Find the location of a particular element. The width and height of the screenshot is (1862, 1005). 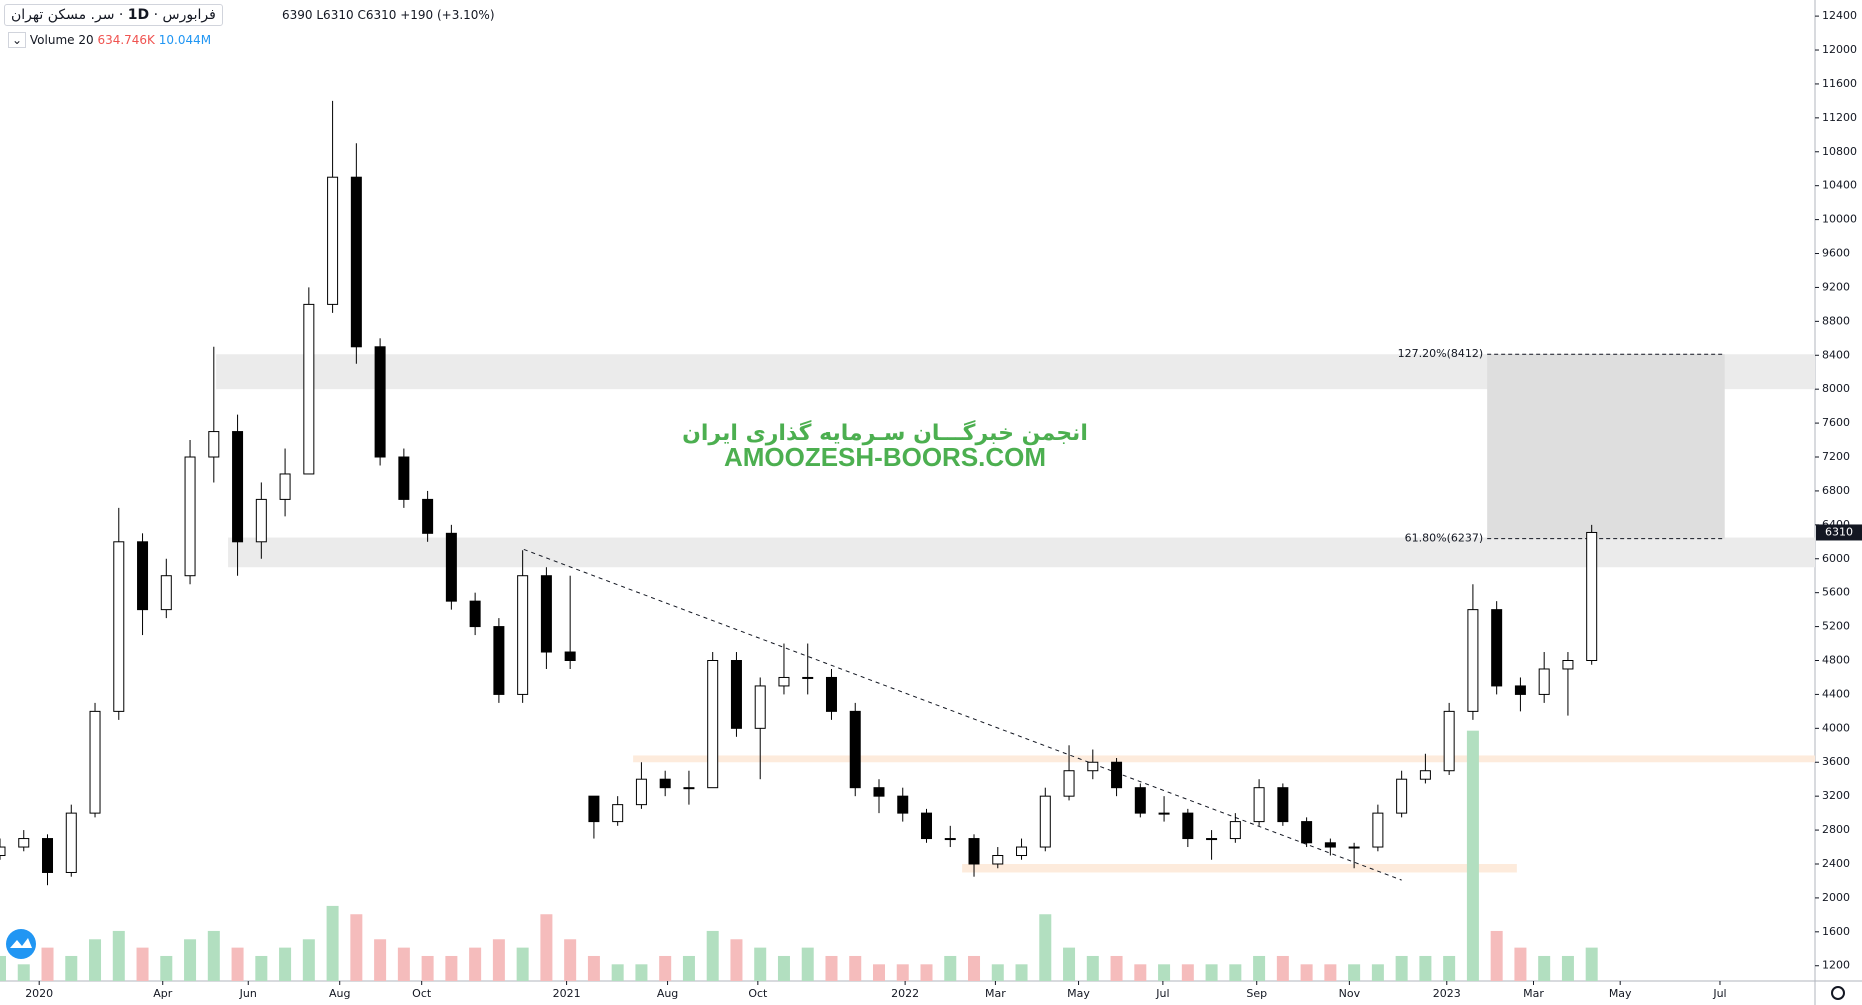

volume-value: 634.746K is located at coordinates (126, 40).